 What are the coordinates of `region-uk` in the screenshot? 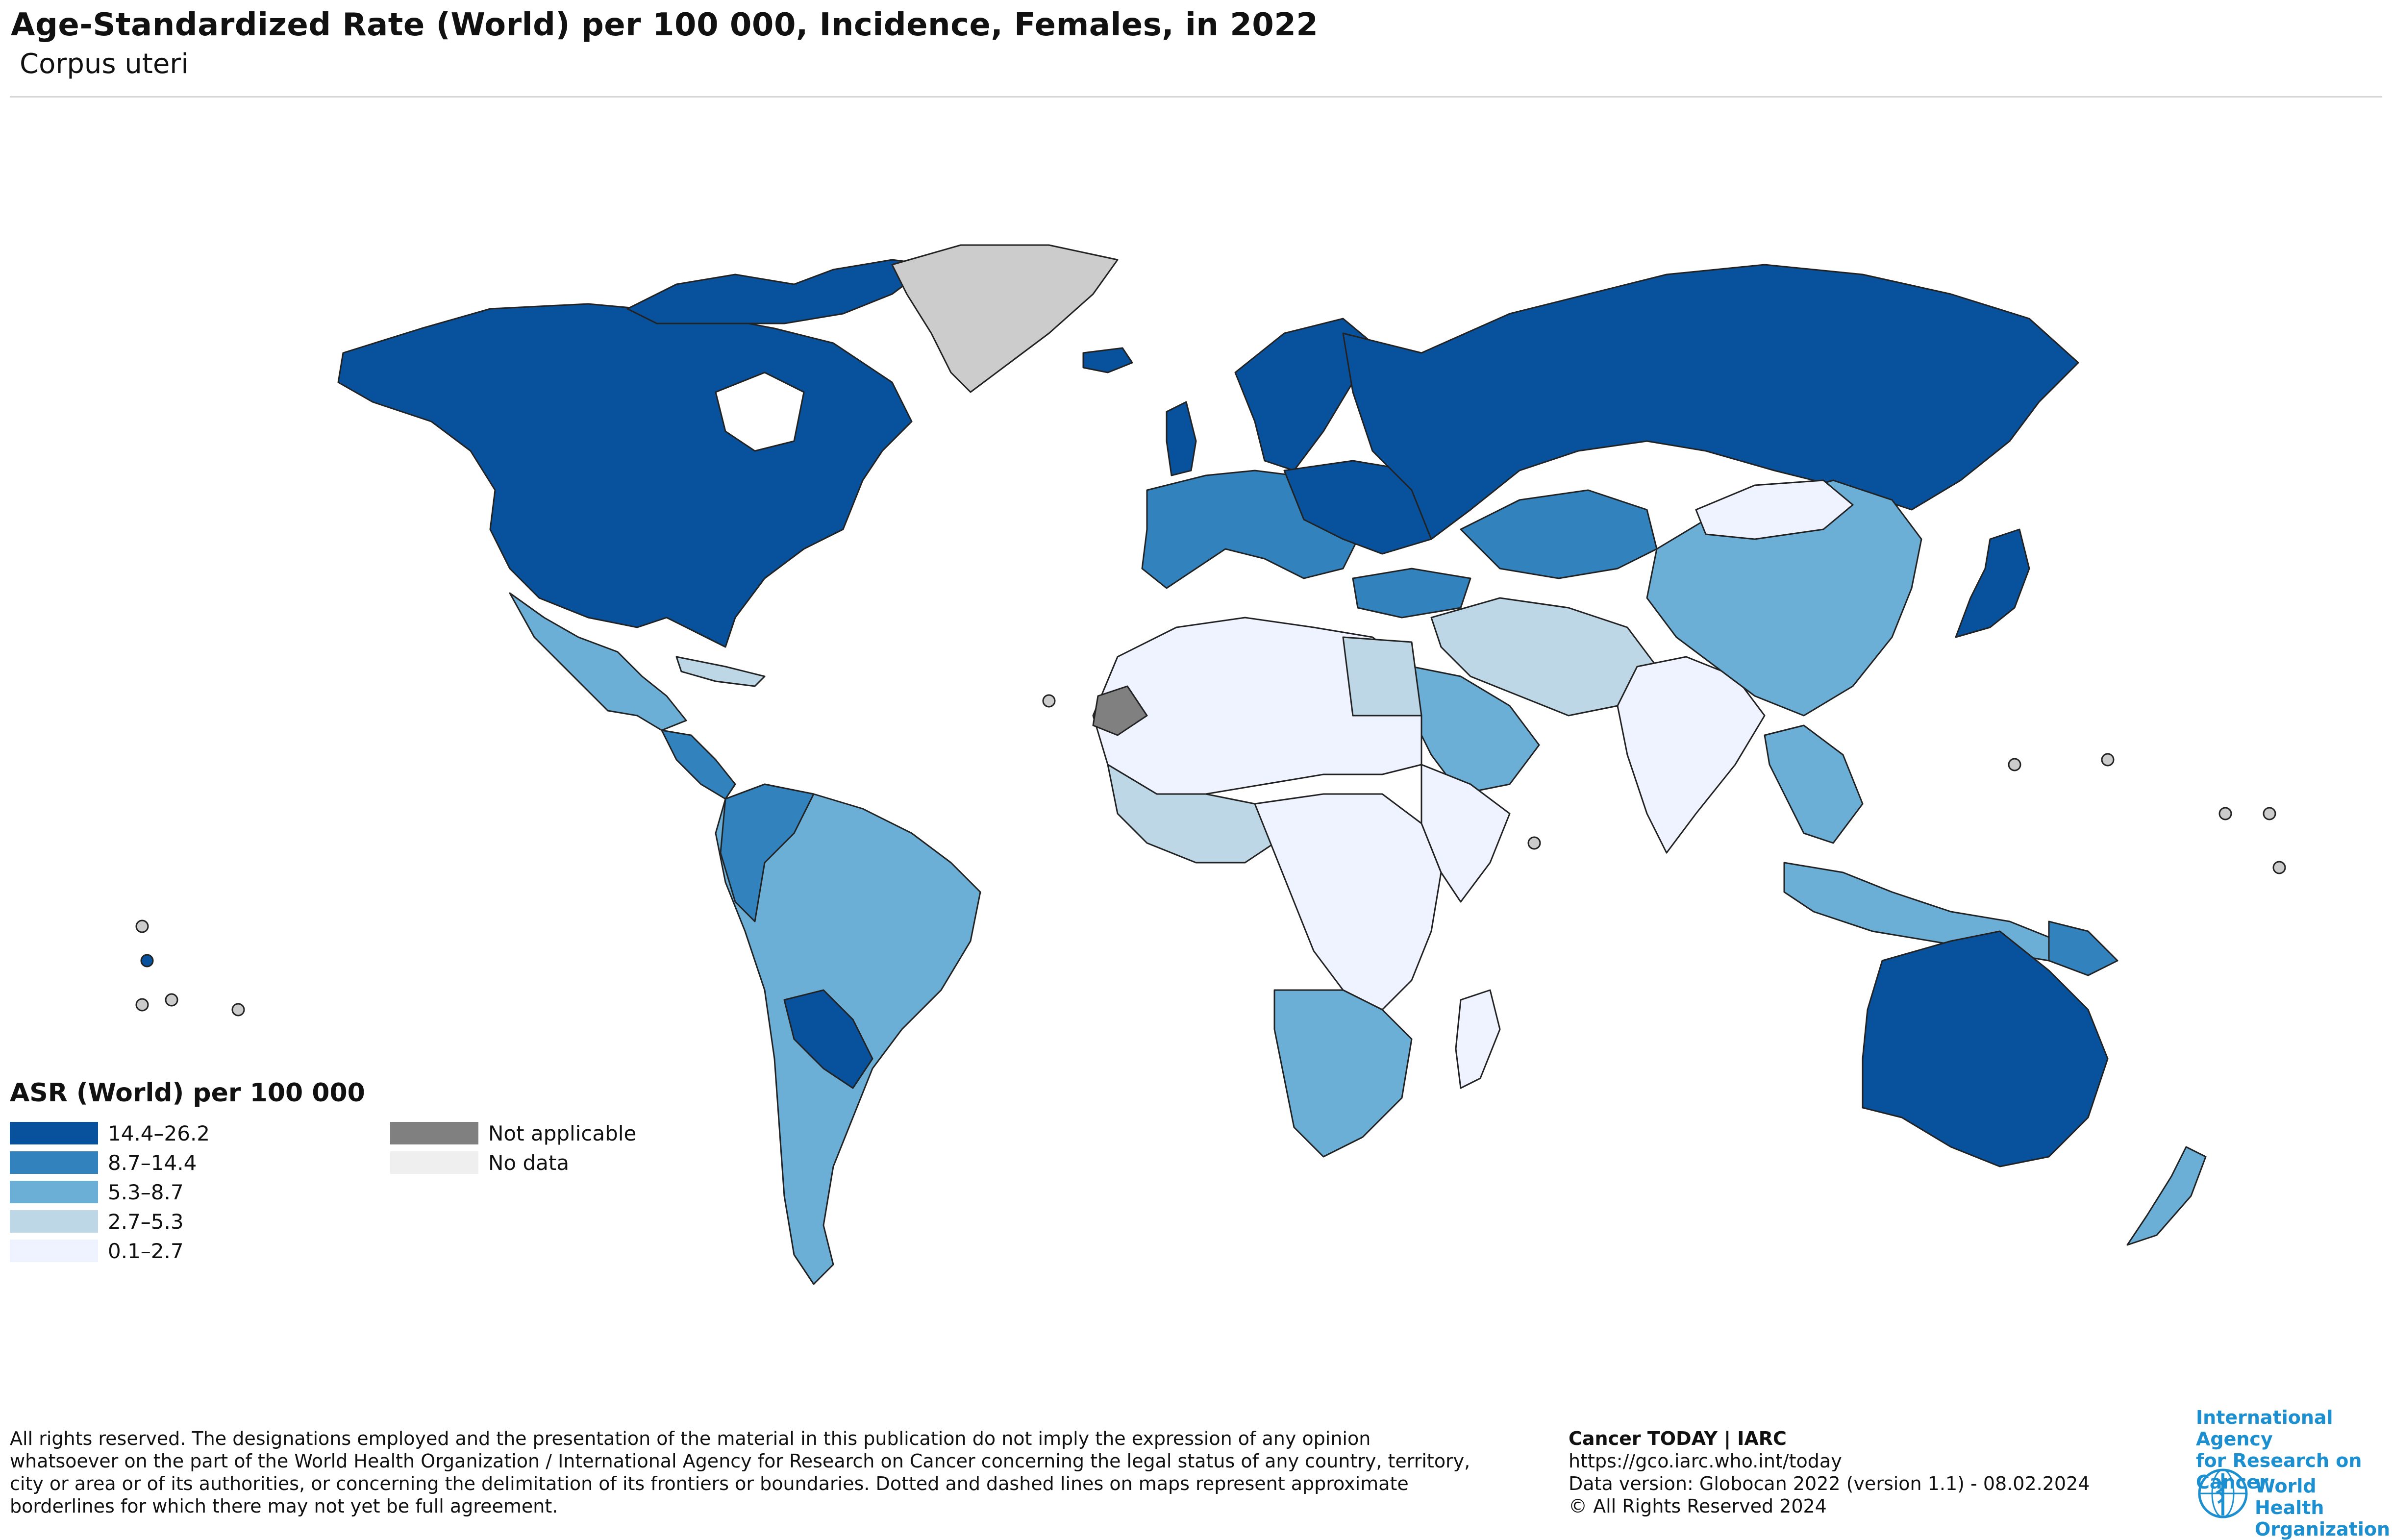 It's located at (1181, 439).